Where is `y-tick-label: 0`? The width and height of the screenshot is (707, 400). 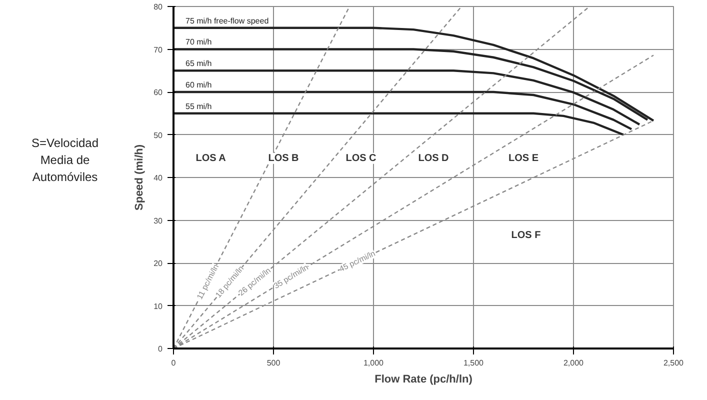 y-tick-label: 0 is located at coordinates (161, 349).